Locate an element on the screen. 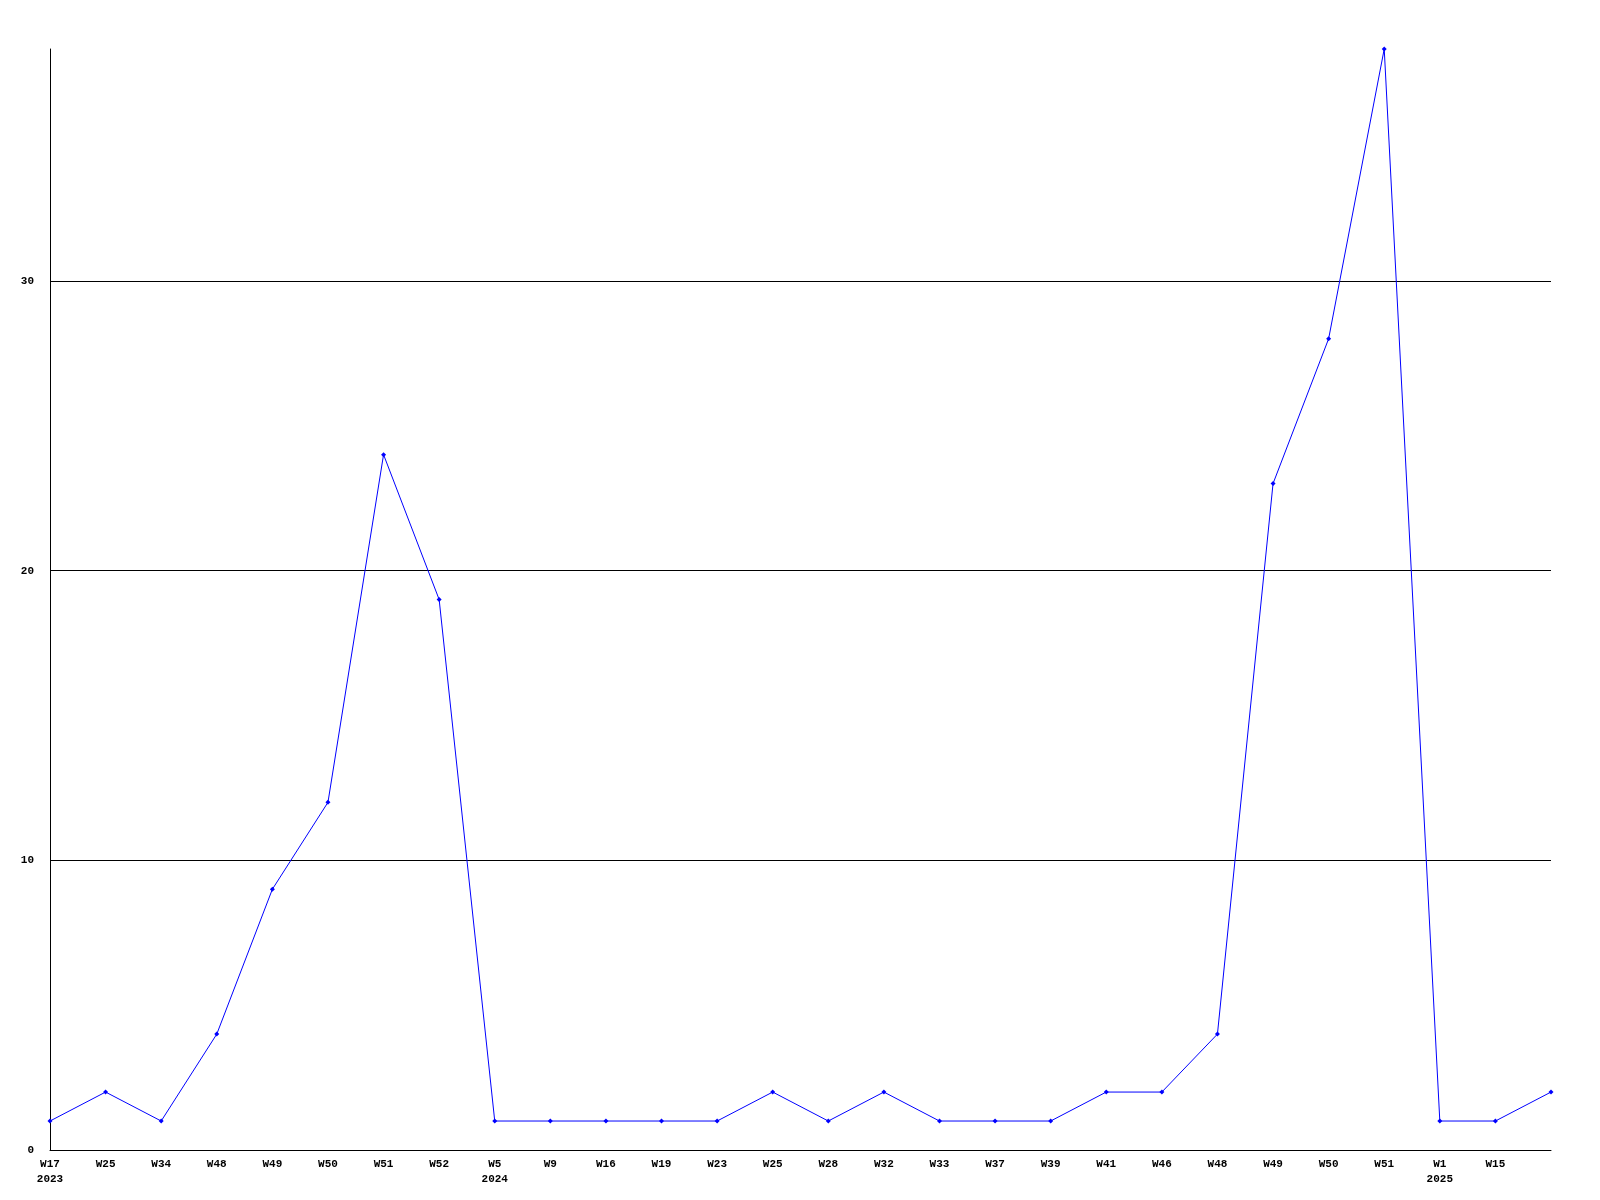  y-tick-label: 20 is located at coordinates (27, 570).